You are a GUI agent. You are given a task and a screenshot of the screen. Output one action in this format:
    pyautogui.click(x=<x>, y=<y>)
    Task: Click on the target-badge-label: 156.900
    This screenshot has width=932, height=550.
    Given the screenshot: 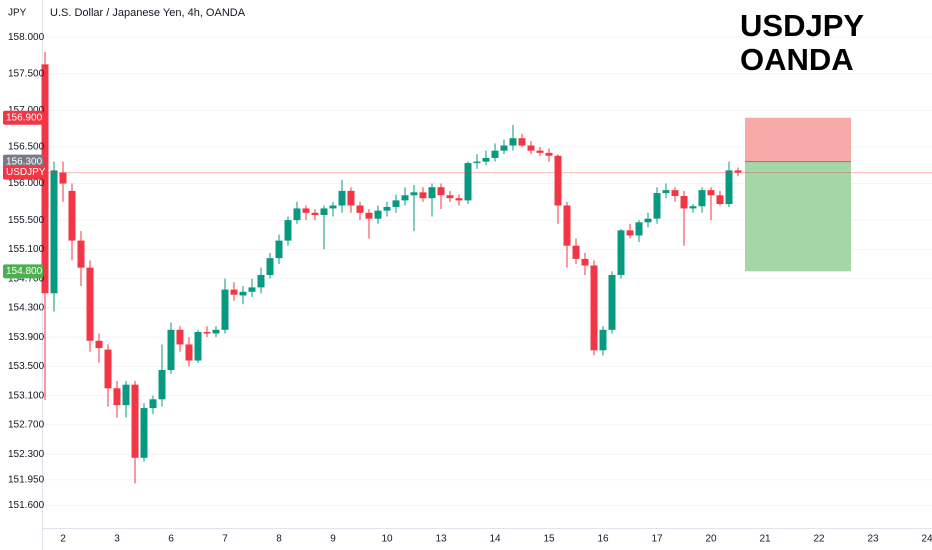 What is the action you would take?
    pyautogui.click(x=24, y=117)
    